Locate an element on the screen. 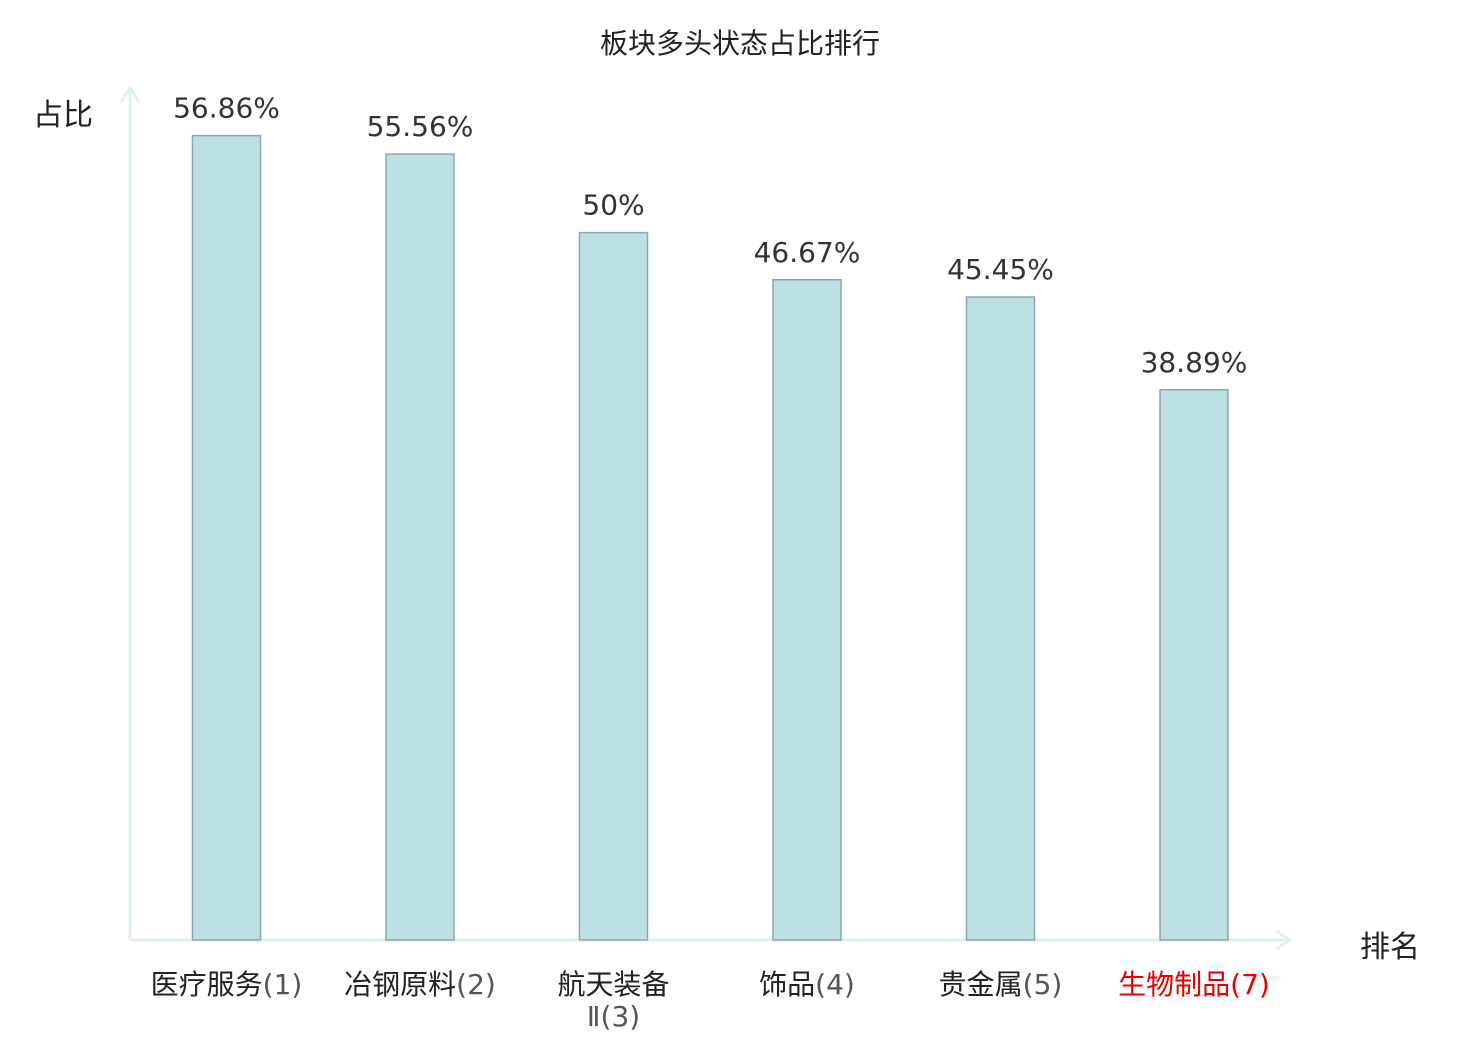 The width and height of the screenshot is (1480, 1040). category-label: 饰品(4) is located at coordinates (807, 984).